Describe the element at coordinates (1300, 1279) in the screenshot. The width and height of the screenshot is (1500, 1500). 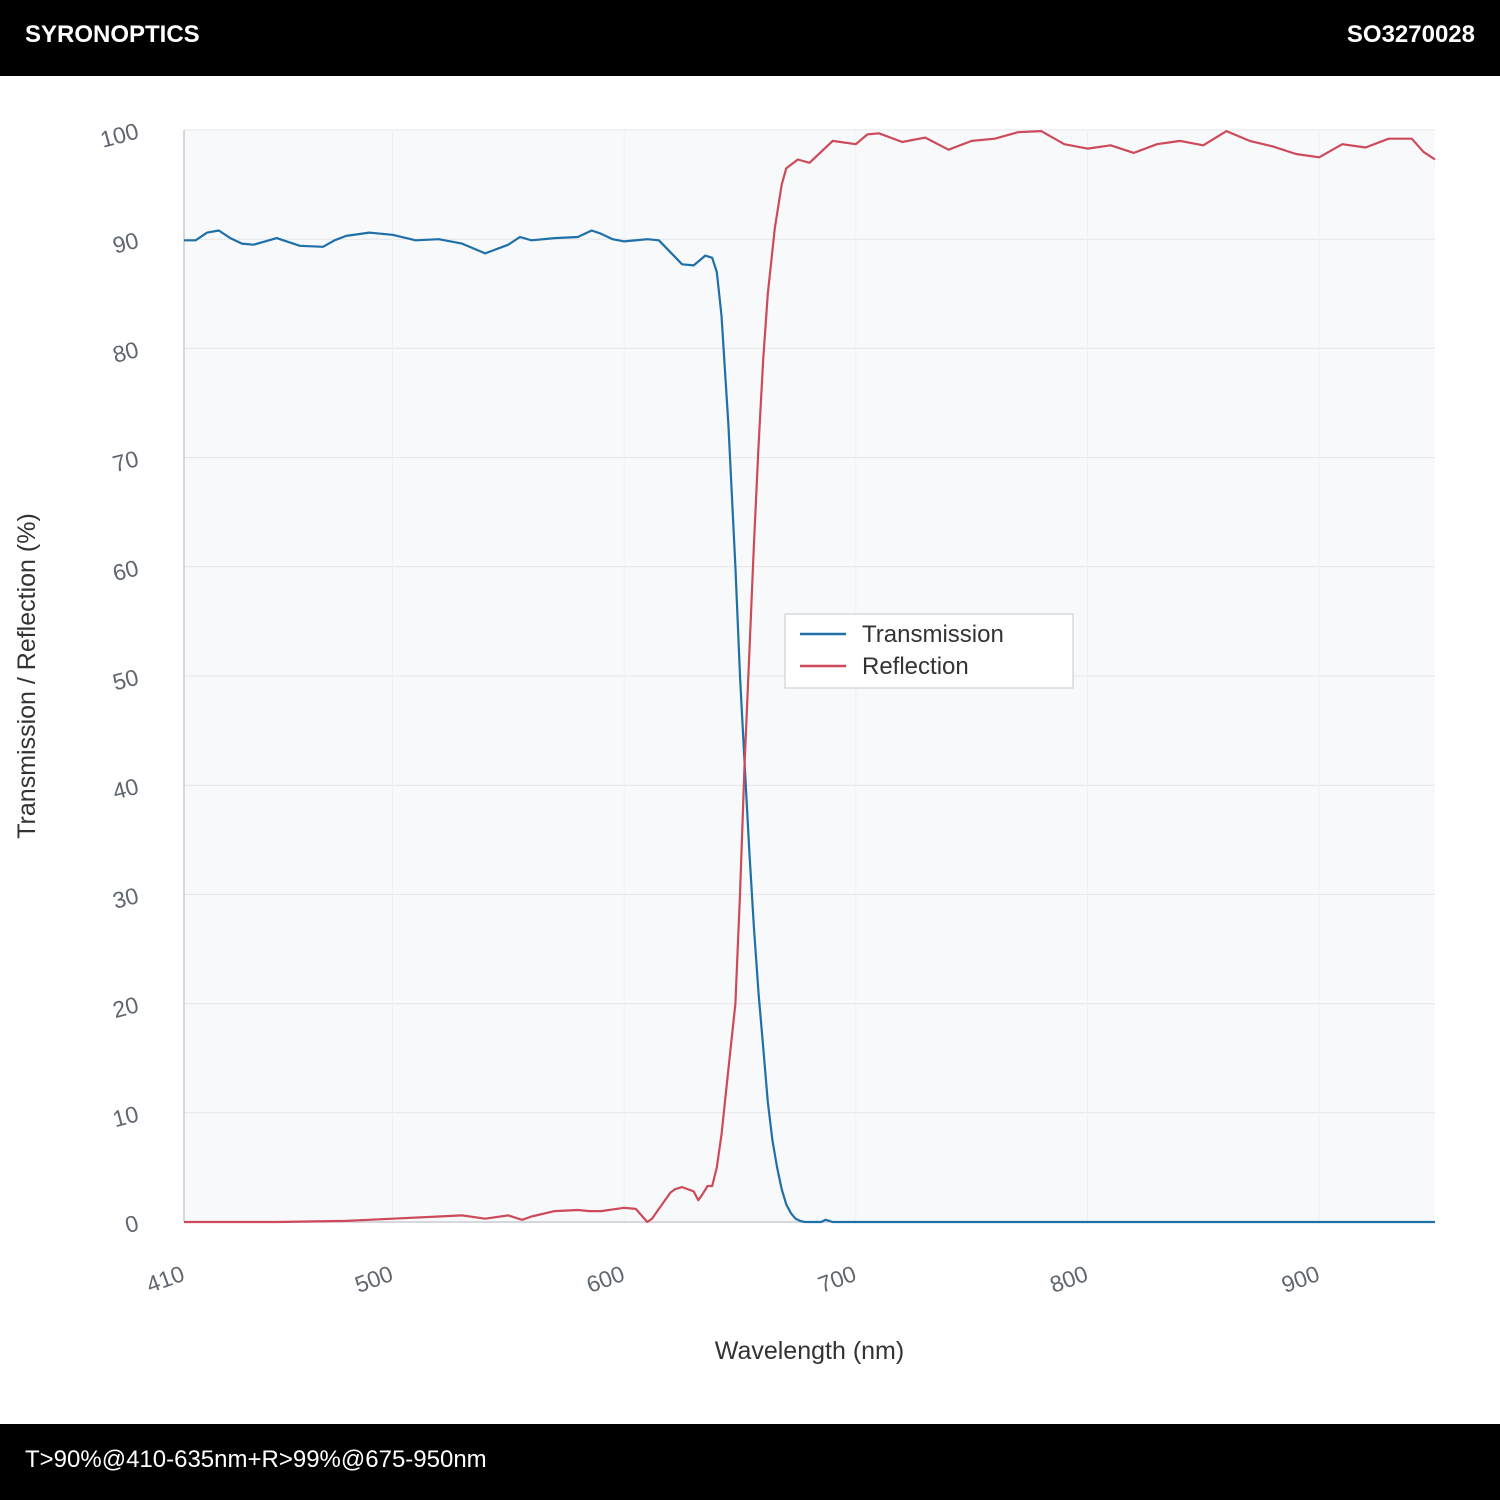
I see `x-tick-label: 900` at that location.